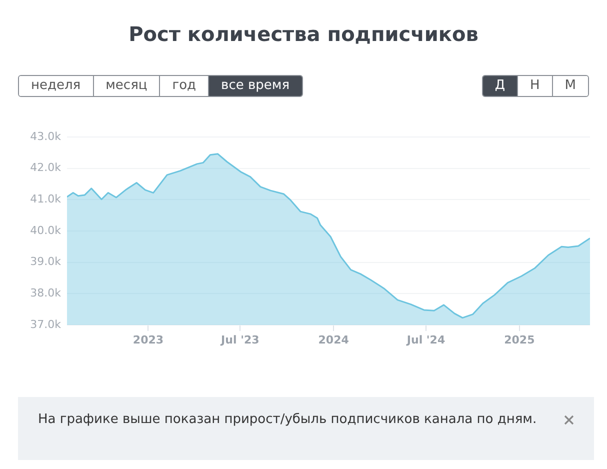 The height and width of the screenshot is (469, 607). What do you see at coordinates (46, 230) in the screenshot?
I see `y-tick-label: 40.0k` at bounding box center [46, 230].